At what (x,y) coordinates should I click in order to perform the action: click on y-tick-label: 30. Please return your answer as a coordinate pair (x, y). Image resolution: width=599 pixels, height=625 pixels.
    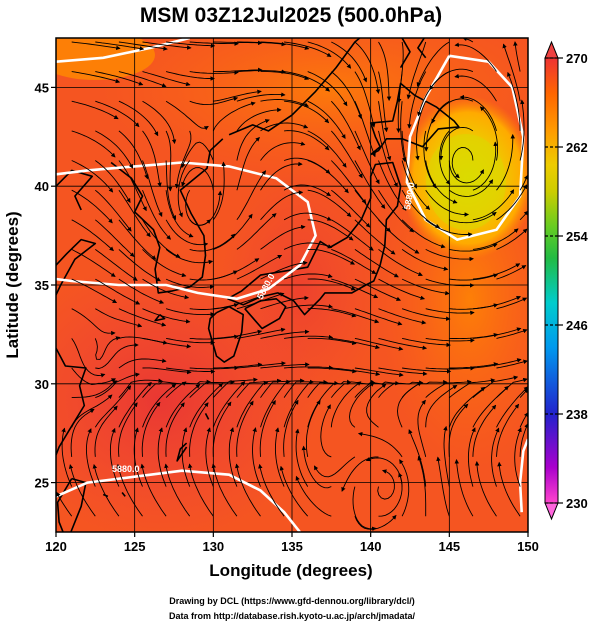
    Looking at the image, I should click on (42, 384).